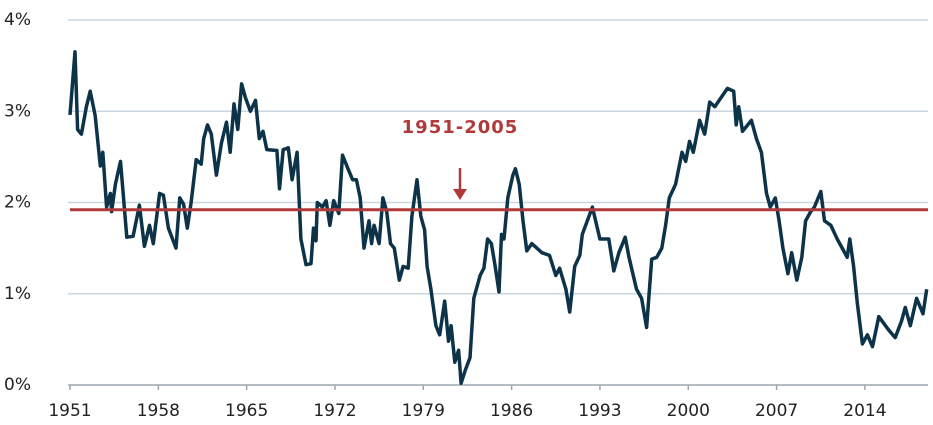  What do you see at coordinates (599, 411) in the screenshot?
I see `x-tick-label: 1993` at bounding box center [599, 411].